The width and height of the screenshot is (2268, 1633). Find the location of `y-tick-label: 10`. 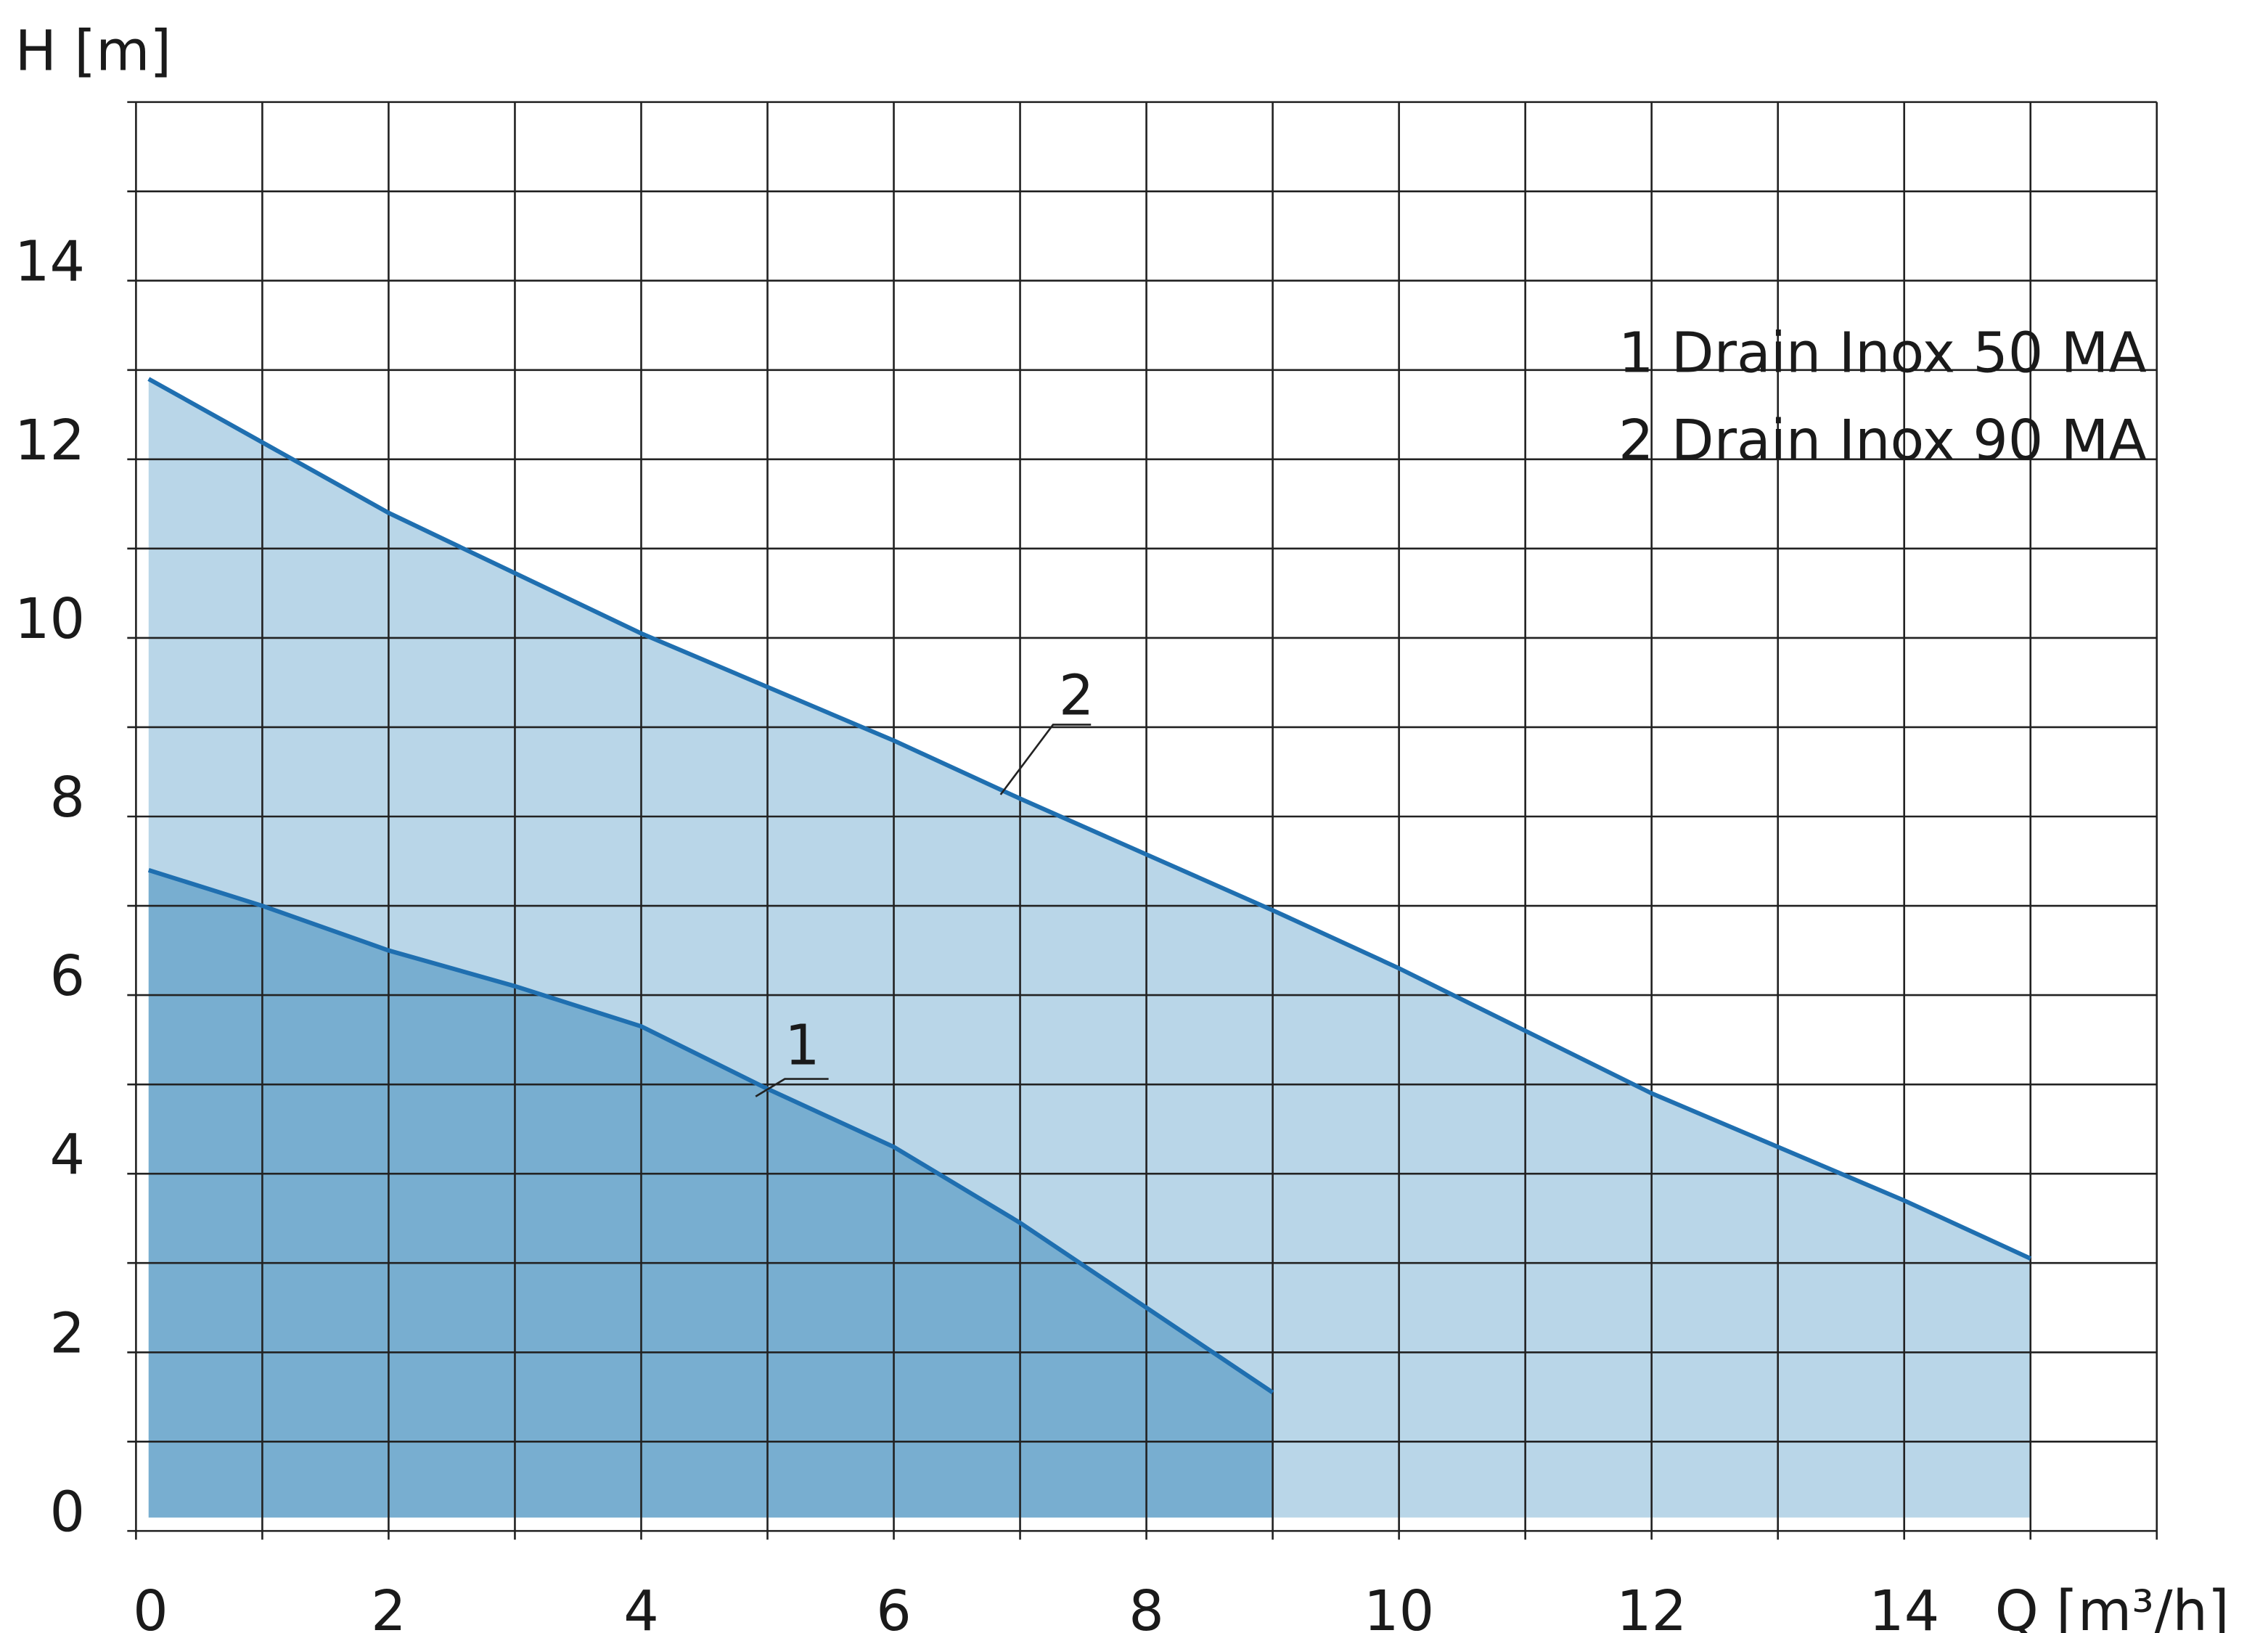

y-tick-label: 10 is located at coordinates (50, 619).